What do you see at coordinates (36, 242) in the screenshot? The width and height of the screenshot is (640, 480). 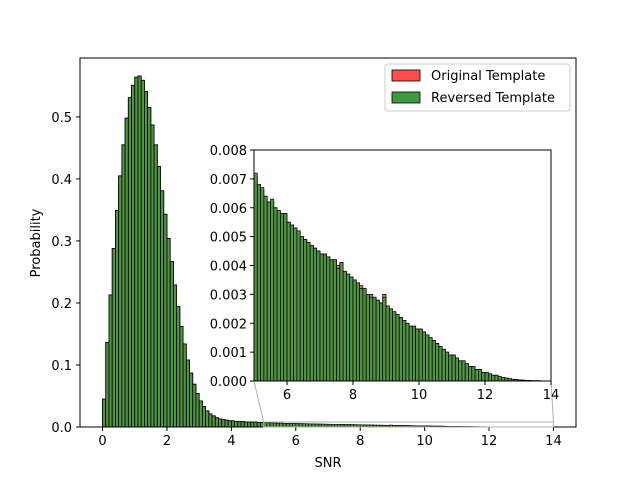 I see `y-axis-label: Probability` at bounding box center [36, 242].